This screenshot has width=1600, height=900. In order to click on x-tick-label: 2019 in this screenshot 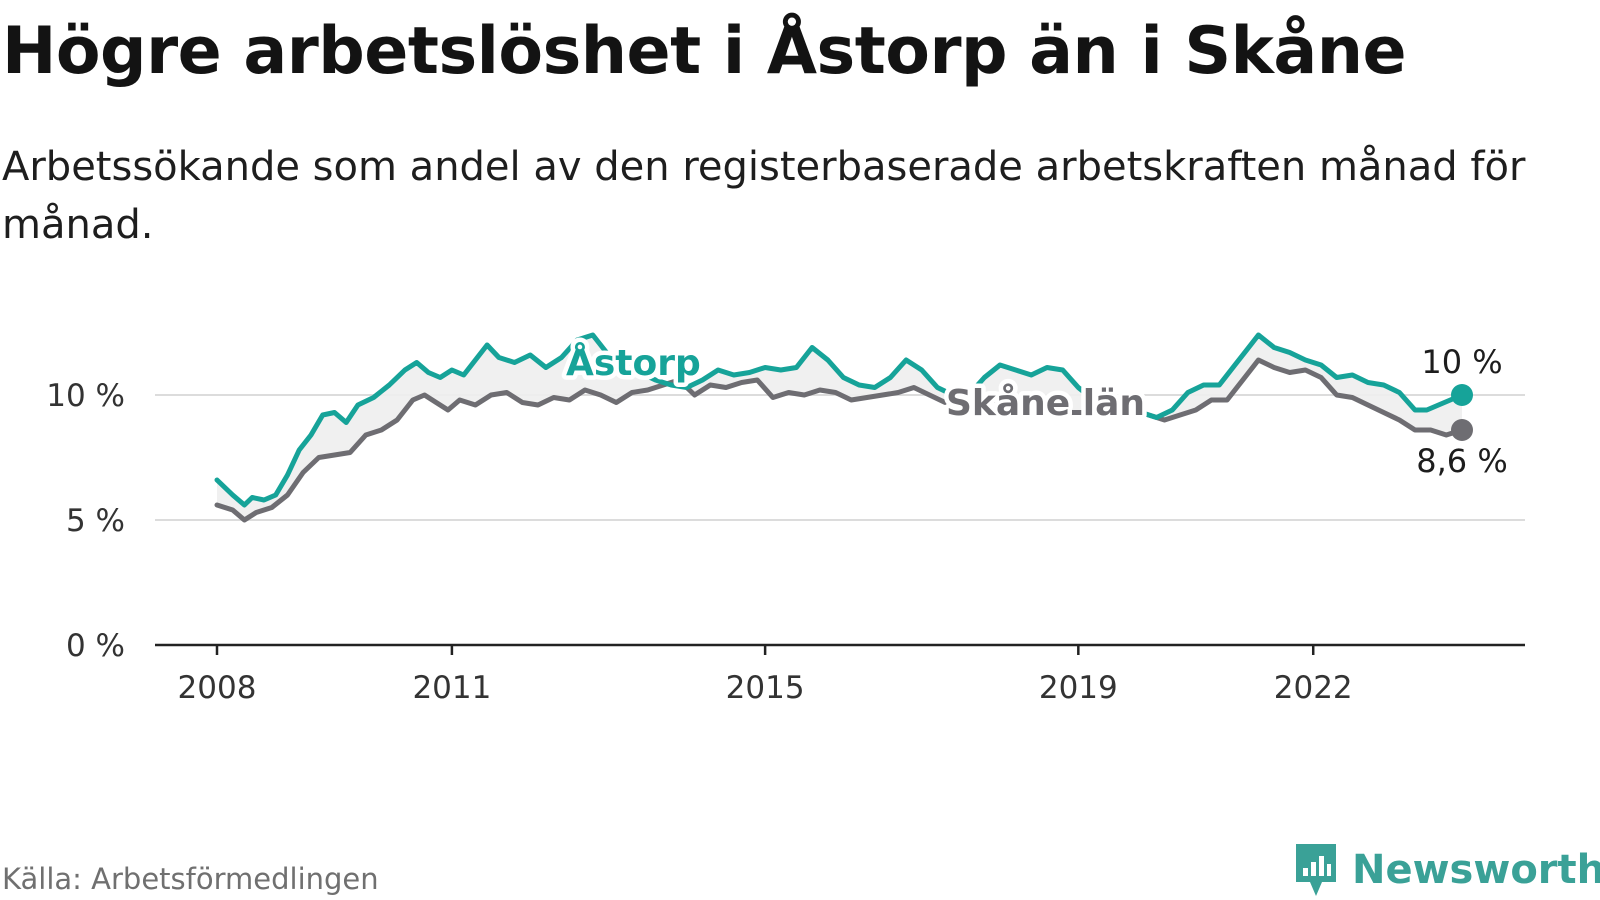, I will do `click(1078, 688)`.